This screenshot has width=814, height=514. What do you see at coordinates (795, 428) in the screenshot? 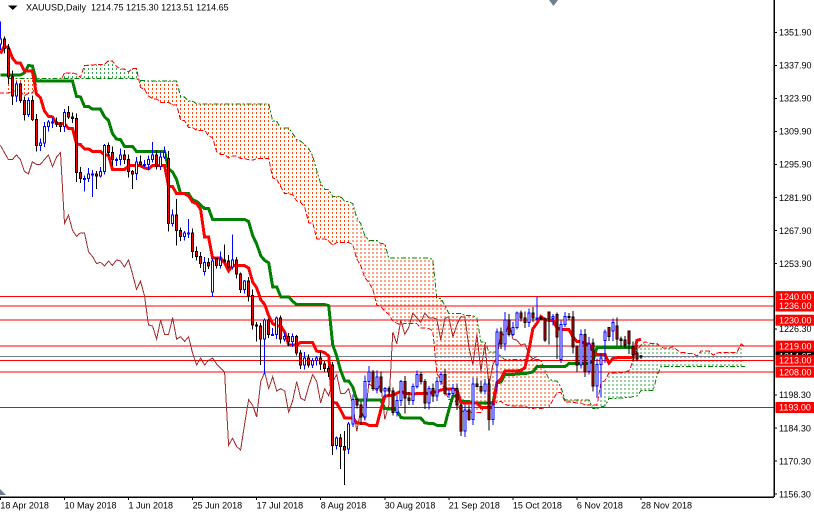
I see `svg-text: 1184.30` at bounding box center [795, 428].